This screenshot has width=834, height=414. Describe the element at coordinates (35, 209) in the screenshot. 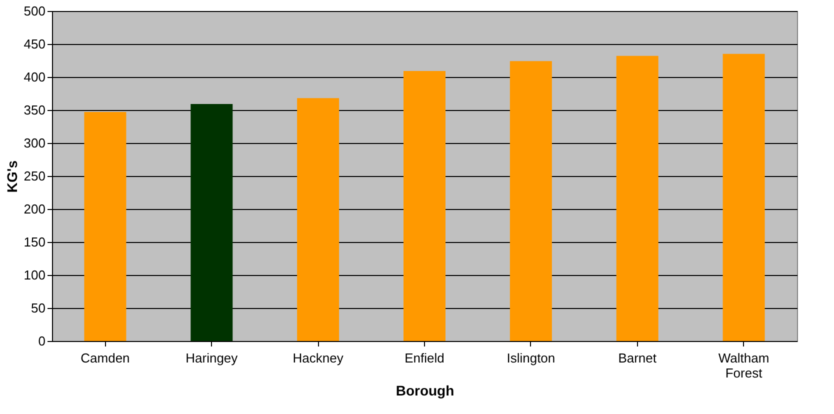

I see `y-tick-label: 200` at that location.